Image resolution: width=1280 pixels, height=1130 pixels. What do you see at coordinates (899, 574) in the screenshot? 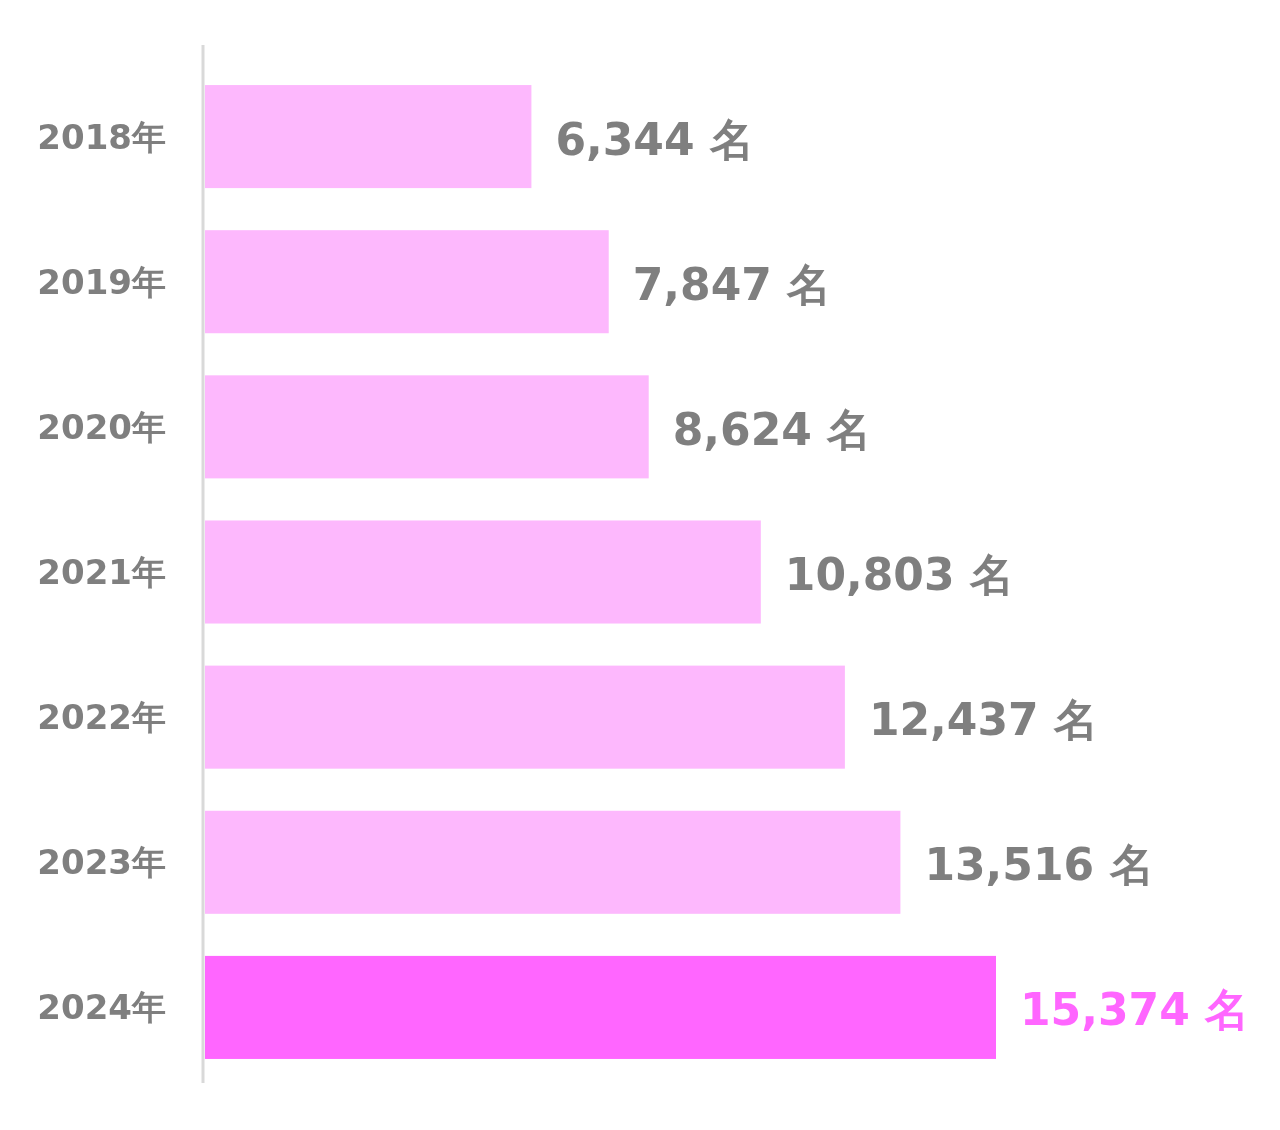
I see `value-label: 10,803 名` at bounding box center [899, 574].